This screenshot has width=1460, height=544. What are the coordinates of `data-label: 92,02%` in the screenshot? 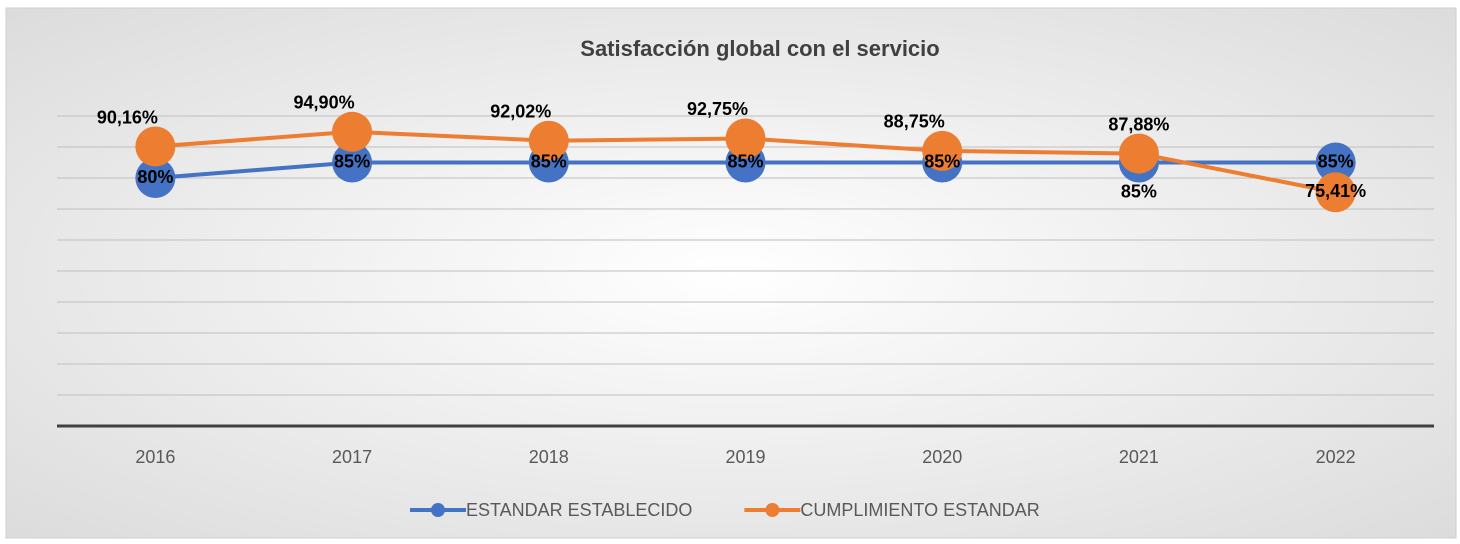 It's located at (520, 111).